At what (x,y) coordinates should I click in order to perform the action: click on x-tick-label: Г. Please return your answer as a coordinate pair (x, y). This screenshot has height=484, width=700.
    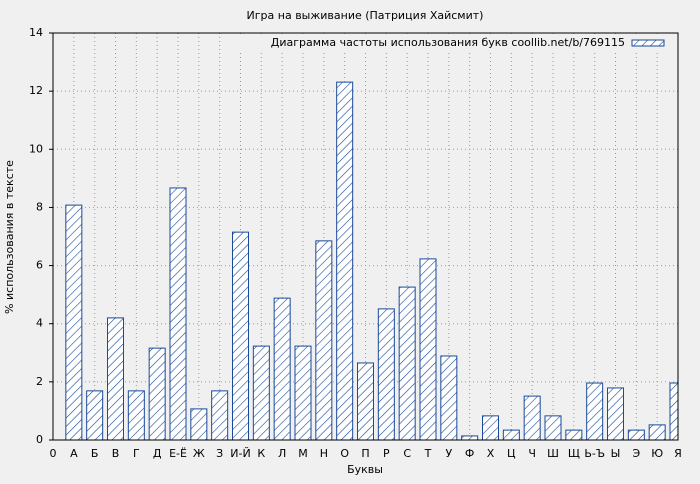
    Looking at the image, I should click on (136, 453).